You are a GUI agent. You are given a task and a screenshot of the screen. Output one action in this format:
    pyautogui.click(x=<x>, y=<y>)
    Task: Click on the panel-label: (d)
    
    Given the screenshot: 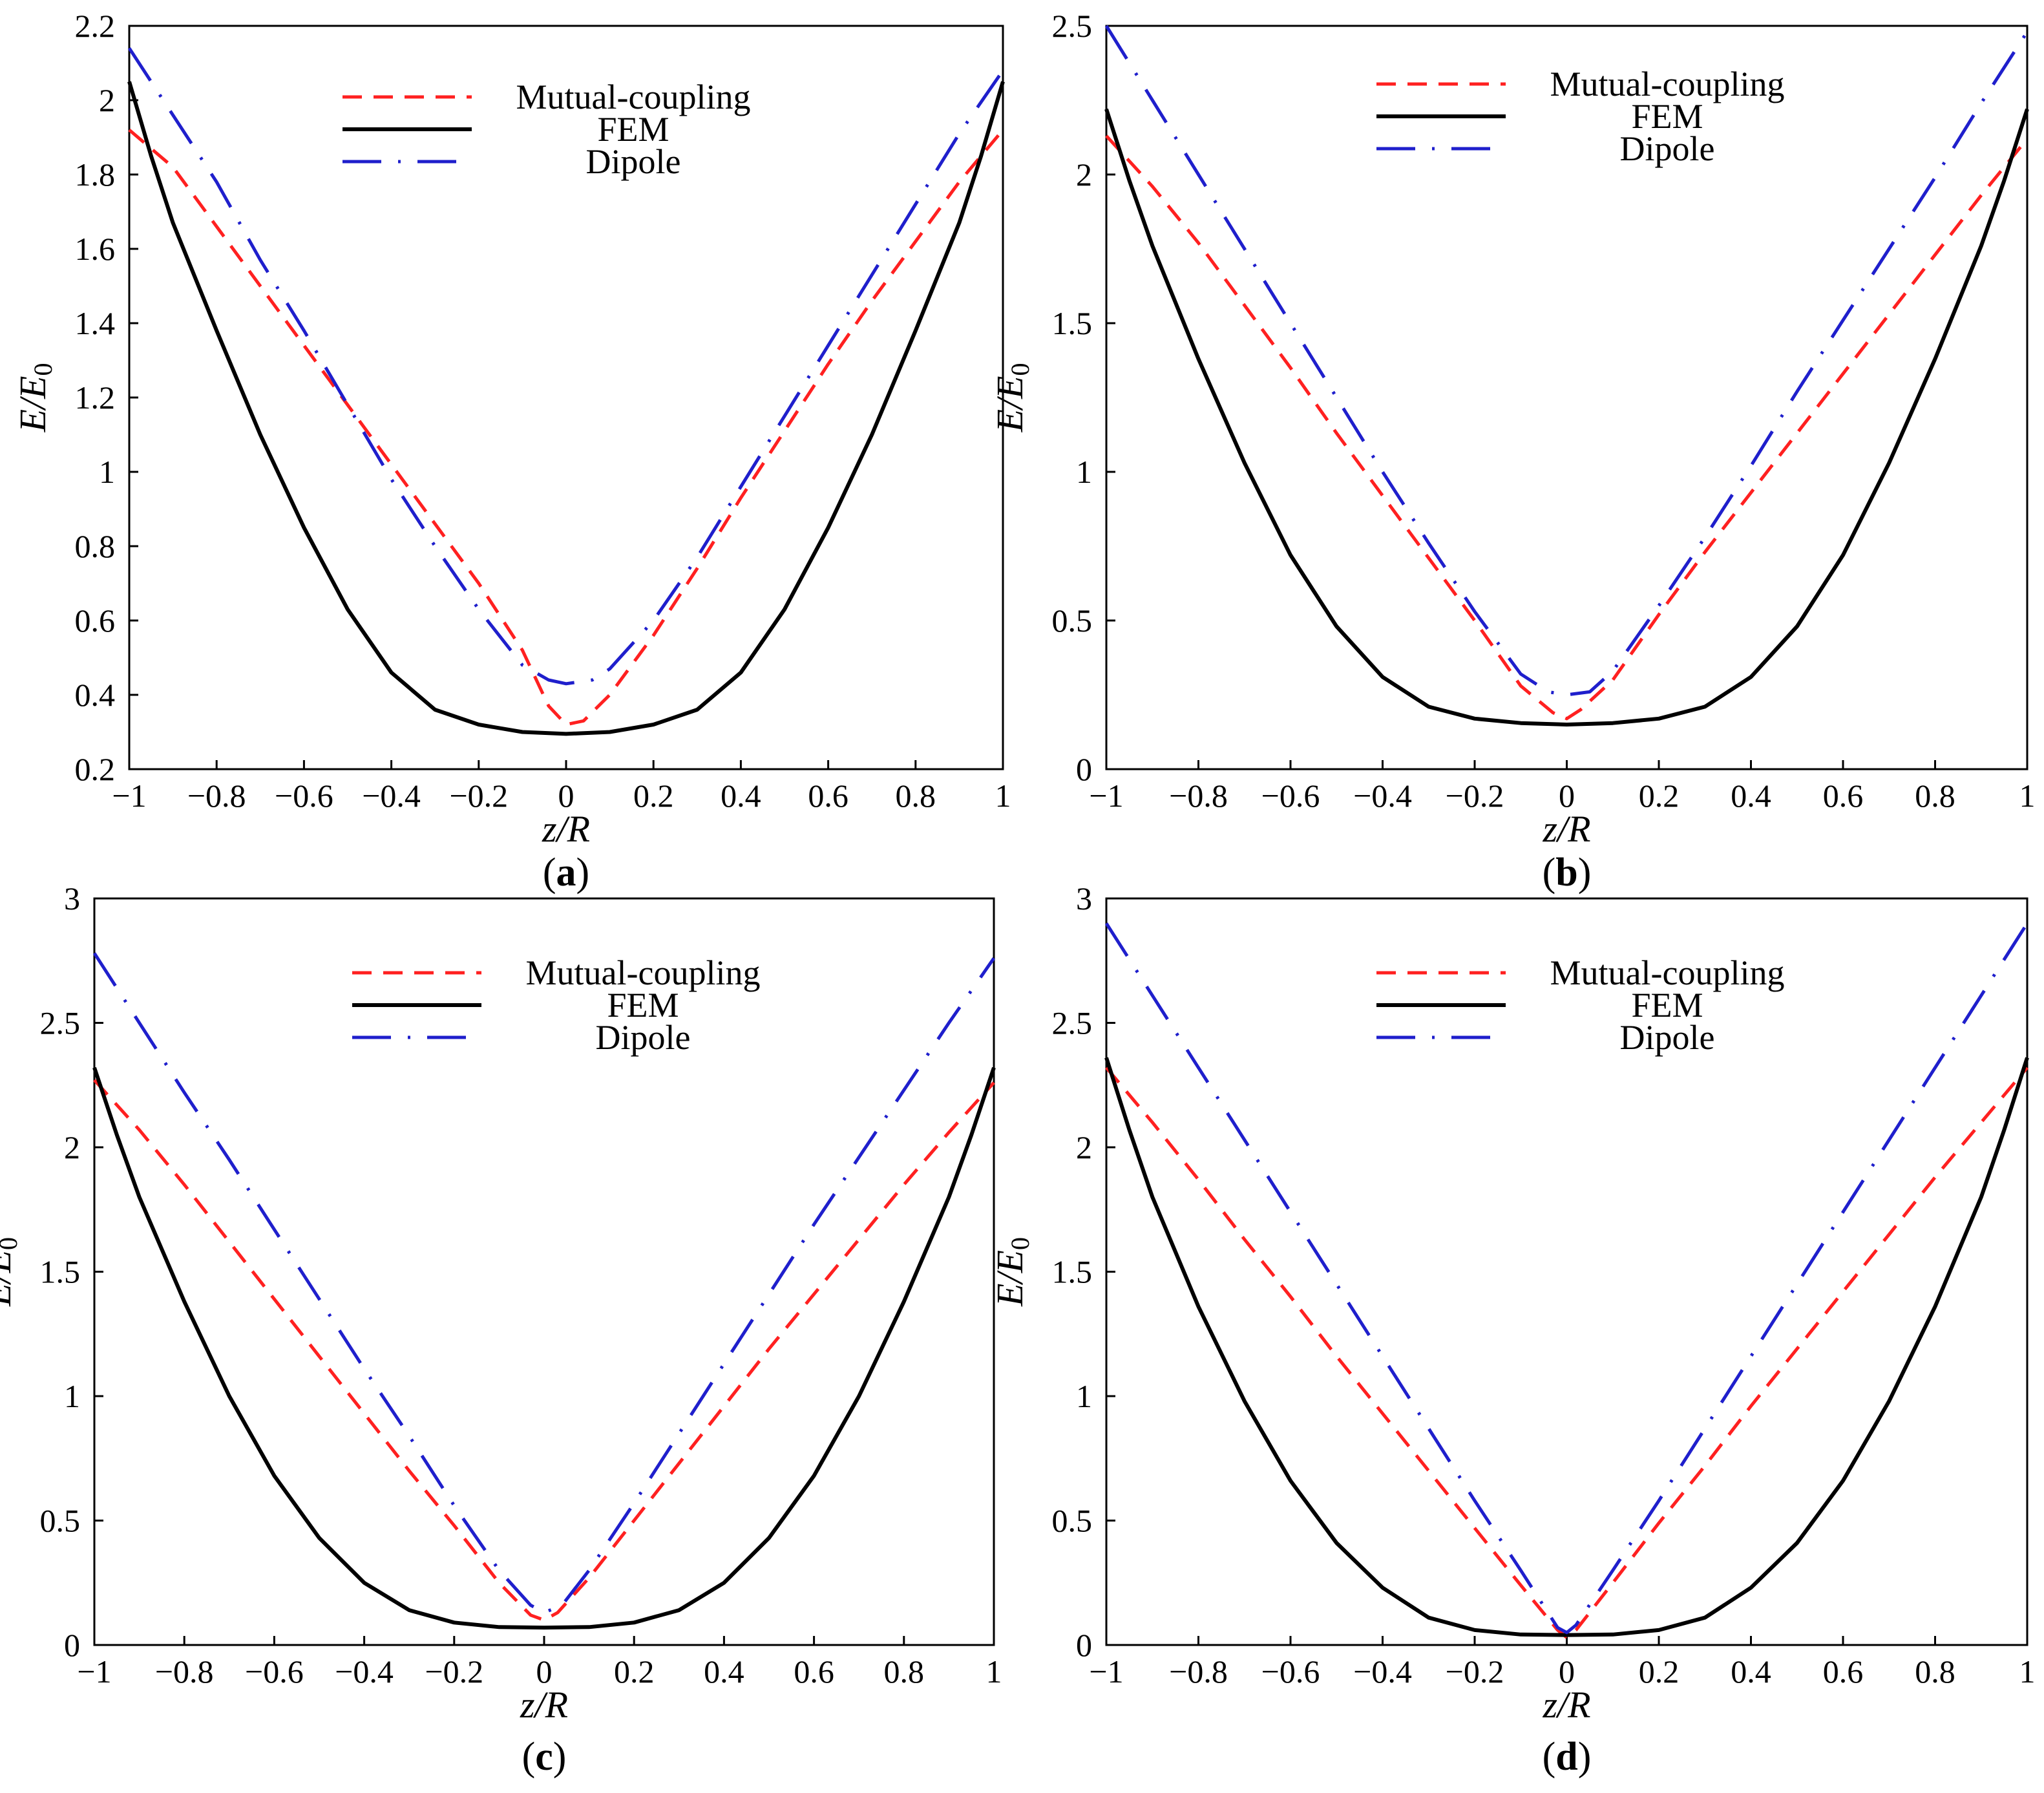 What is the action you would take?
    pyautogui.click(x=1567, y=1757)
    